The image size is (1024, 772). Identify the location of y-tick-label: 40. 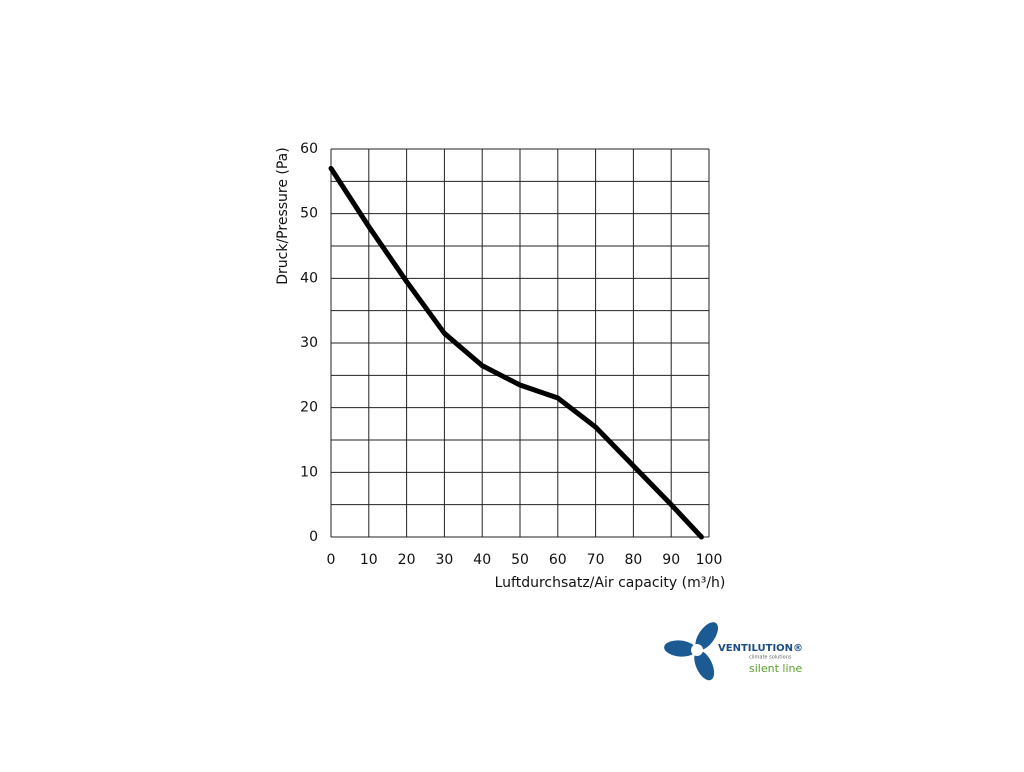
(309, 278).